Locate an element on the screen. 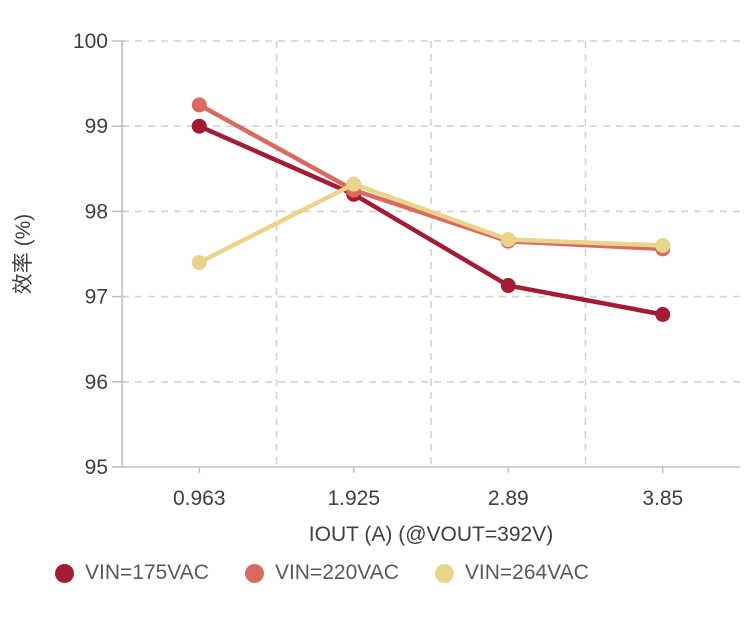 The height and width of the screenshot is (623, 756). y-tick-label: 99 is located at coordinates (96, 126).